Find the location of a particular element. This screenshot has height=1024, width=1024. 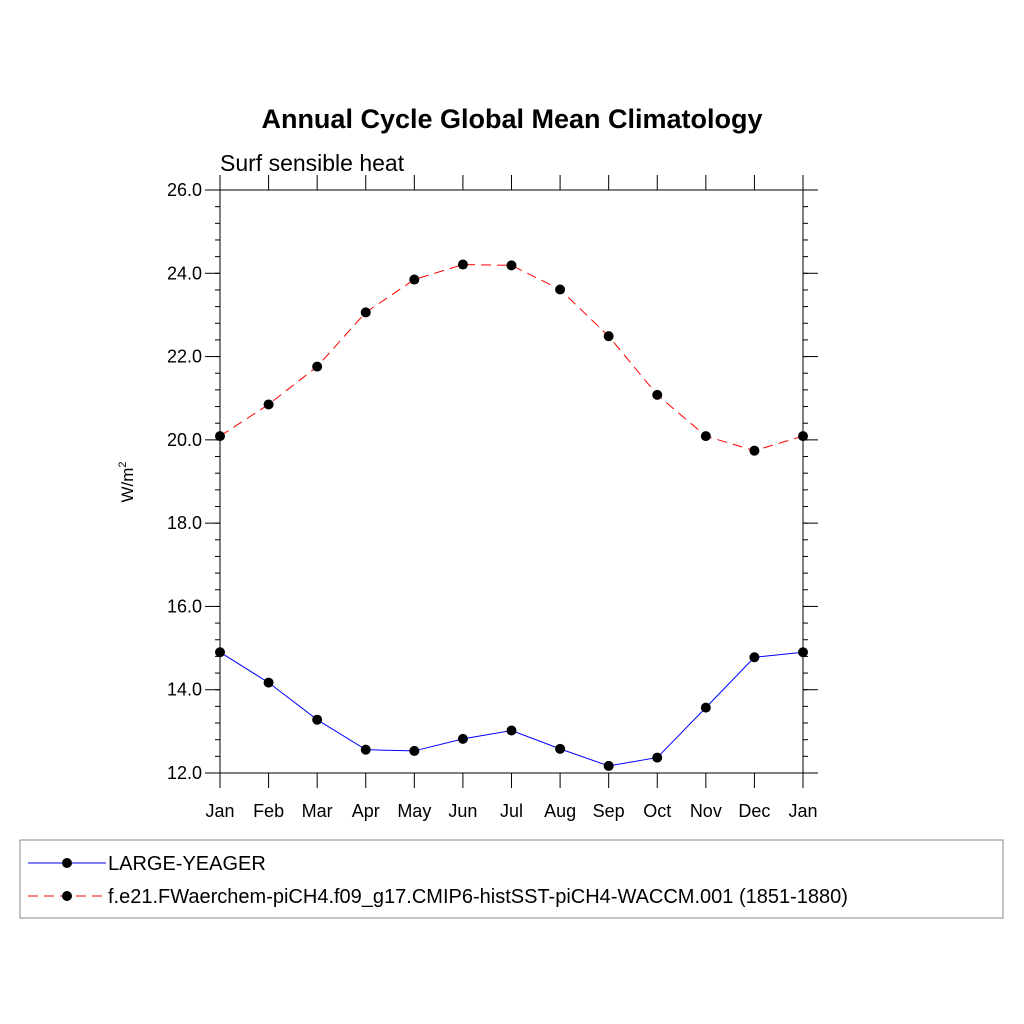

y-axis-label-text: W/m is located at coordinates (127, 485).